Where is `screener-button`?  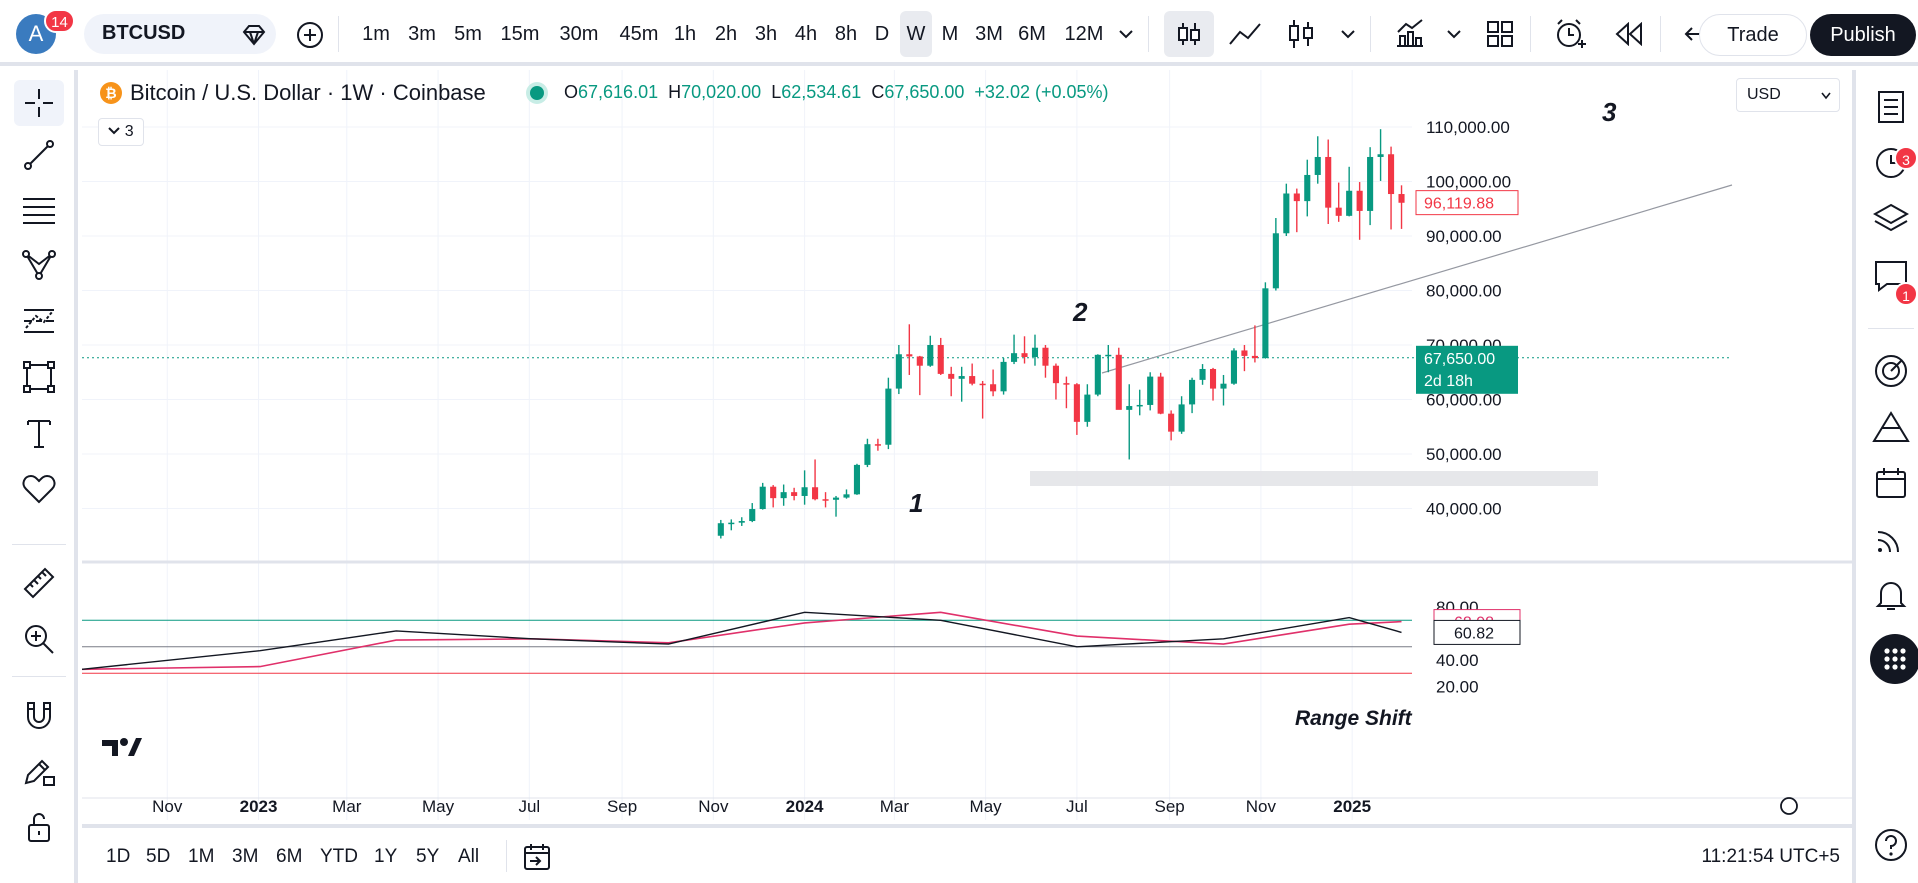
screener-button is located at coordinates (1891, 371).